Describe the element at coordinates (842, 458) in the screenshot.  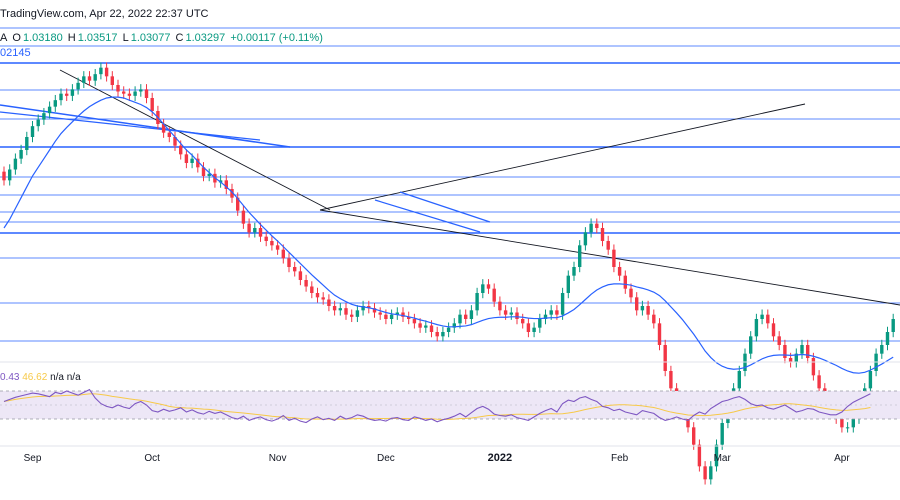
I see `x-tick-label: Apr` at that location.